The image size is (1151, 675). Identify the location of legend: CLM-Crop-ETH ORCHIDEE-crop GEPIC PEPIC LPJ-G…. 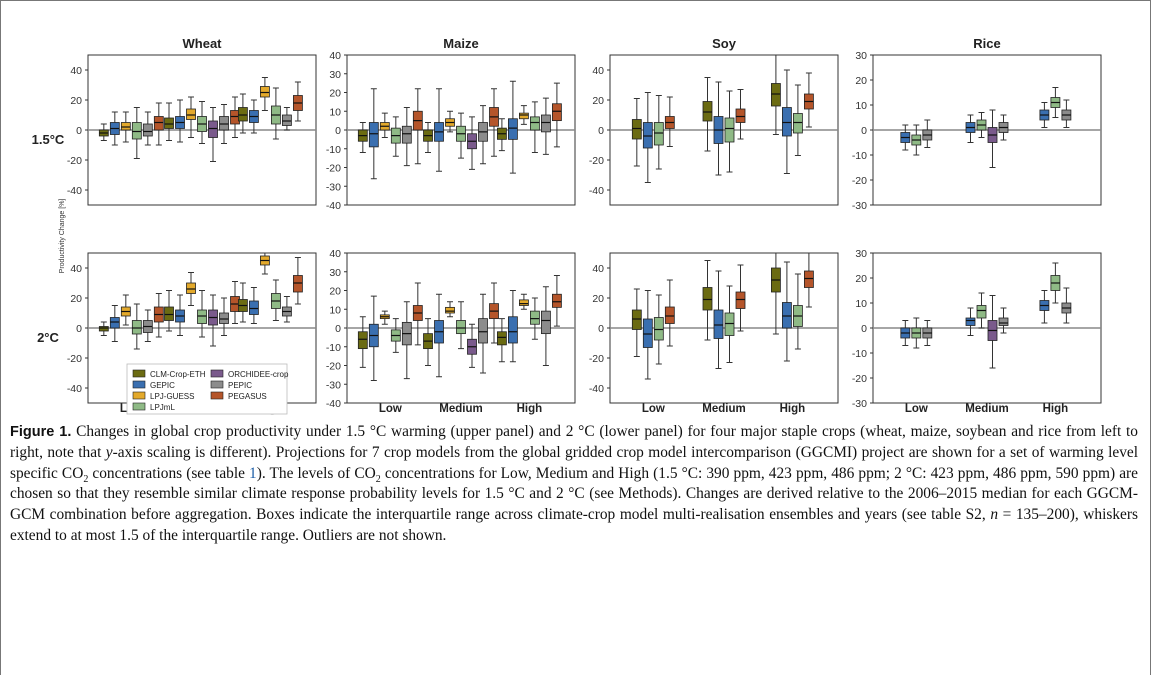
(207, 389).